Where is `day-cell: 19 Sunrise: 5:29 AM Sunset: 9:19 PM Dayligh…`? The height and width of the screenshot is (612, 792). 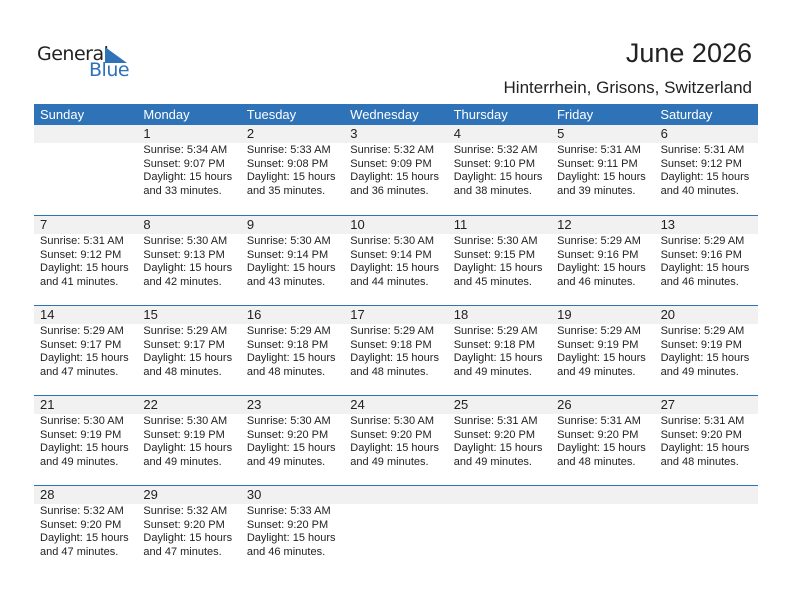 day-cell: 19 Sunrise: 5:29 AM Sunset: 9:19 PM Dayligh… is located at coordinates (602, 342).